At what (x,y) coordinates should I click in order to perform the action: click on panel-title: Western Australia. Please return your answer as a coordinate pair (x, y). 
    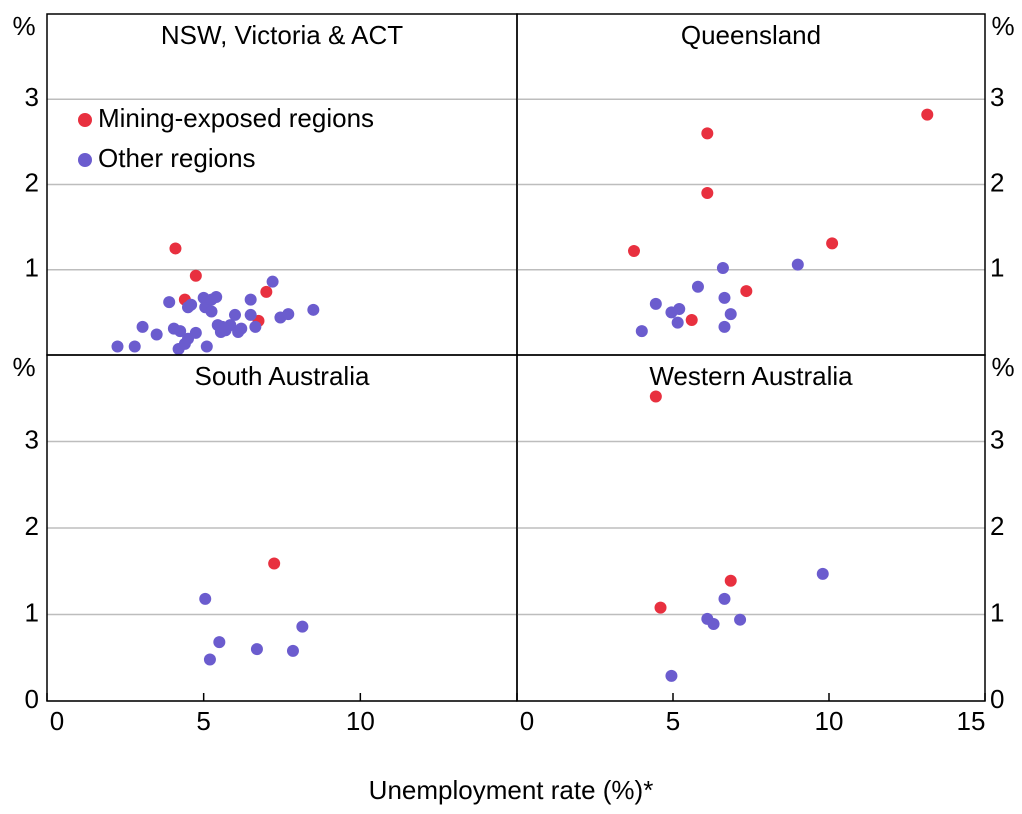
    Looking at the image, I should click on (751, 376).